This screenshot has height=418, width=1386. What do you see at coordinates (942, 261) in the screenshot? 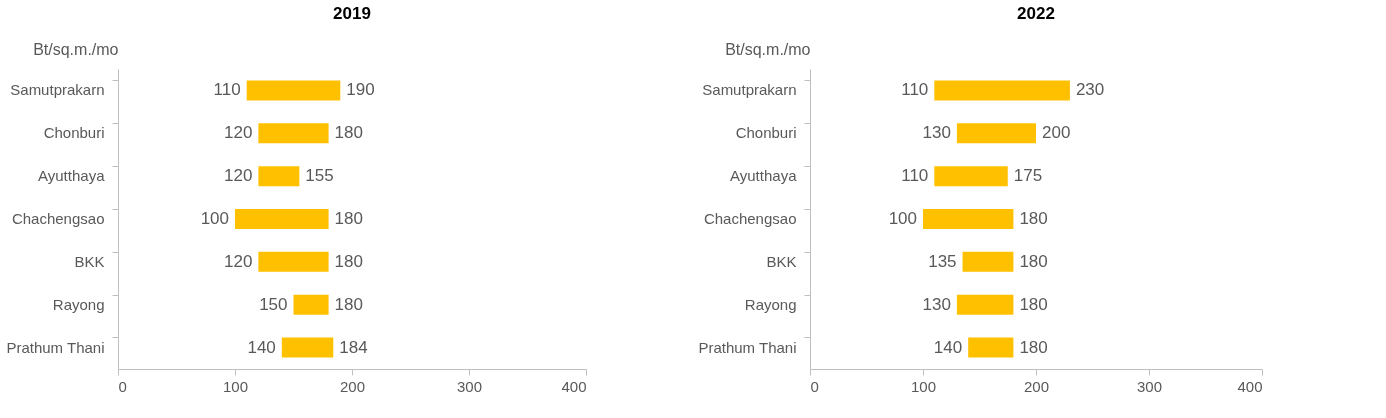
I see `annotation: 135` at bounding box center [942, 261].